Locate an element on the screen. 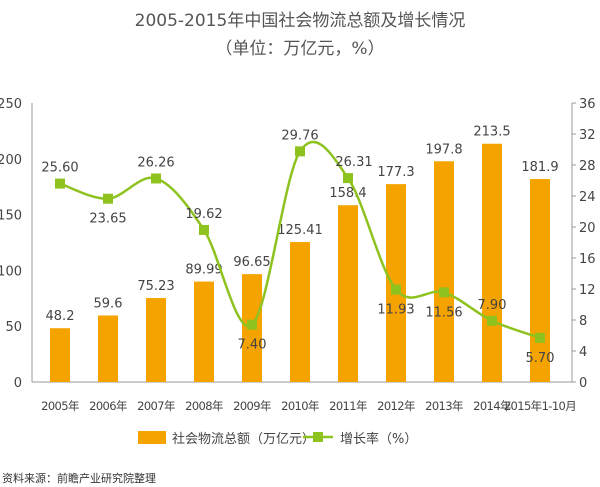 This screenshot has height=487, width=600. x-tick-label: 2015年1-10月 is located at coordinates (540, 406).